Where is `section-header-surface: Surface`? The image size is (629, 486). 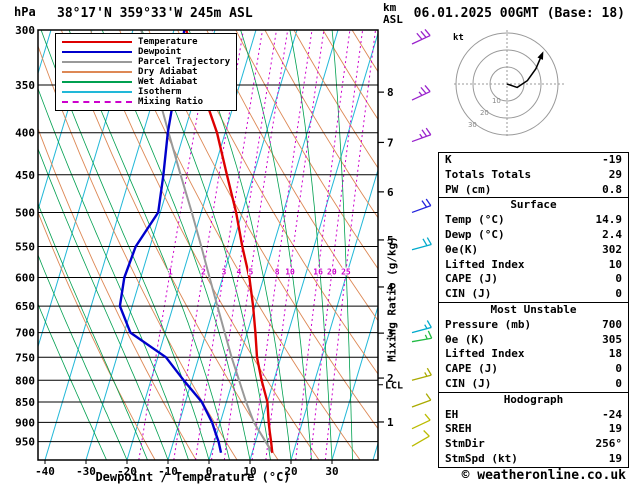
section-header-surface: Surface is located at coordinates (533, 205).